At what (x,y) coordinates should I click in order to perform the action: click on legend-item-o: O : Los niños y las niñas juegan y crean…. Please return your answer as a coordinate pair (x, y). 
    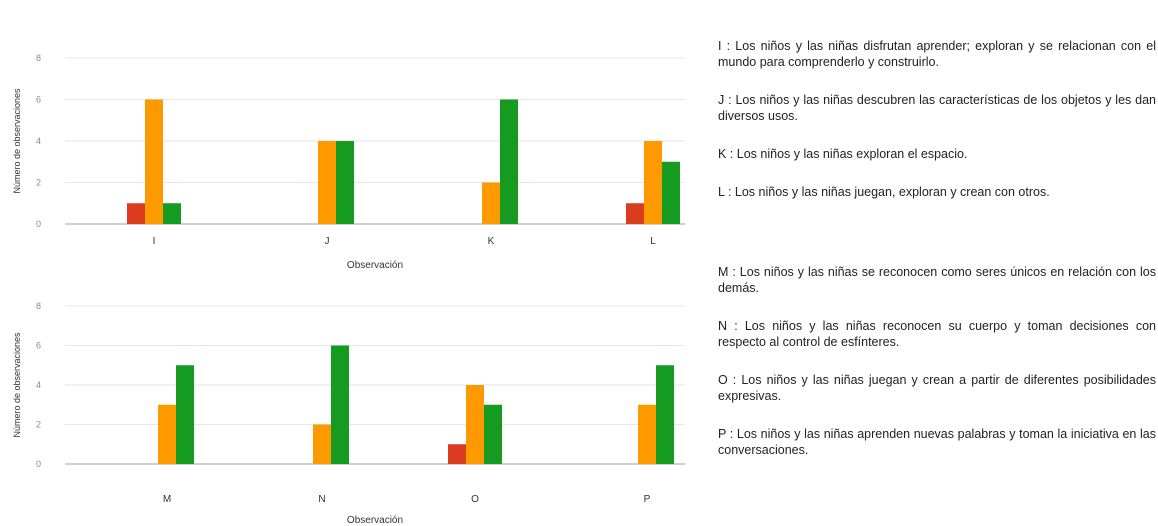
    Looking at the image, I should click on (937, 388).